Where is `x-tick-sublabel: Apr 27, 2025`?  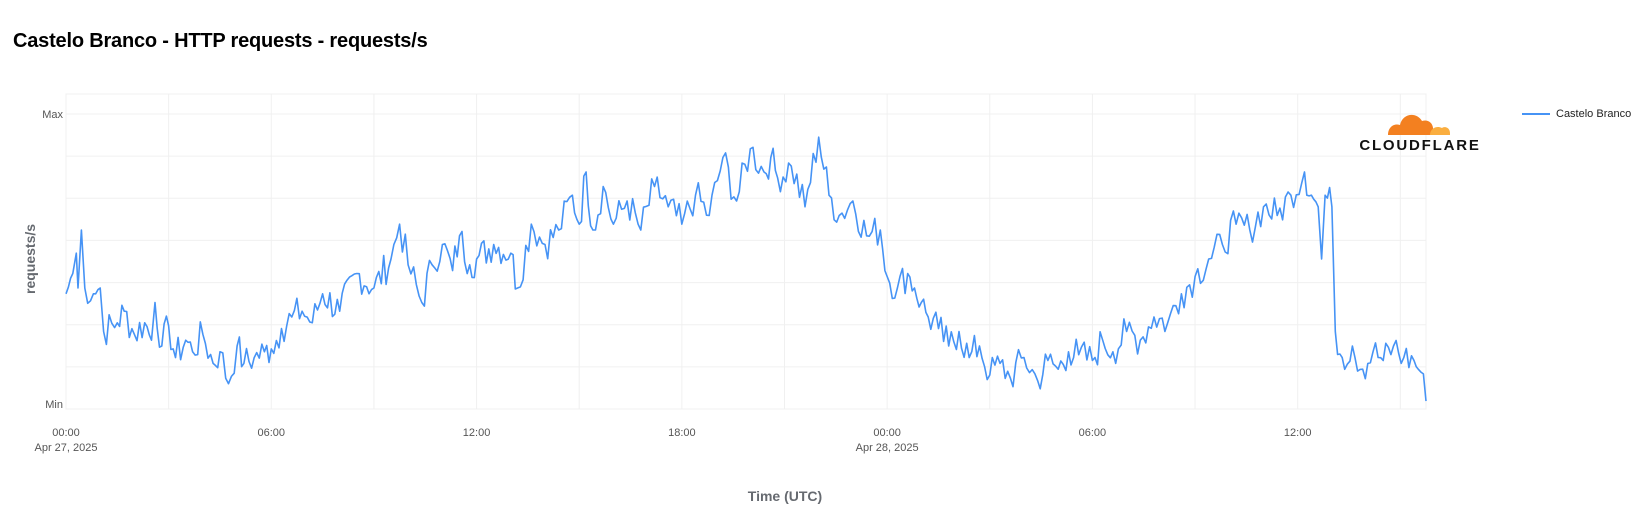 x-tick-sublabel: Apr 27, 2025 is located at coordinates (66, 448).